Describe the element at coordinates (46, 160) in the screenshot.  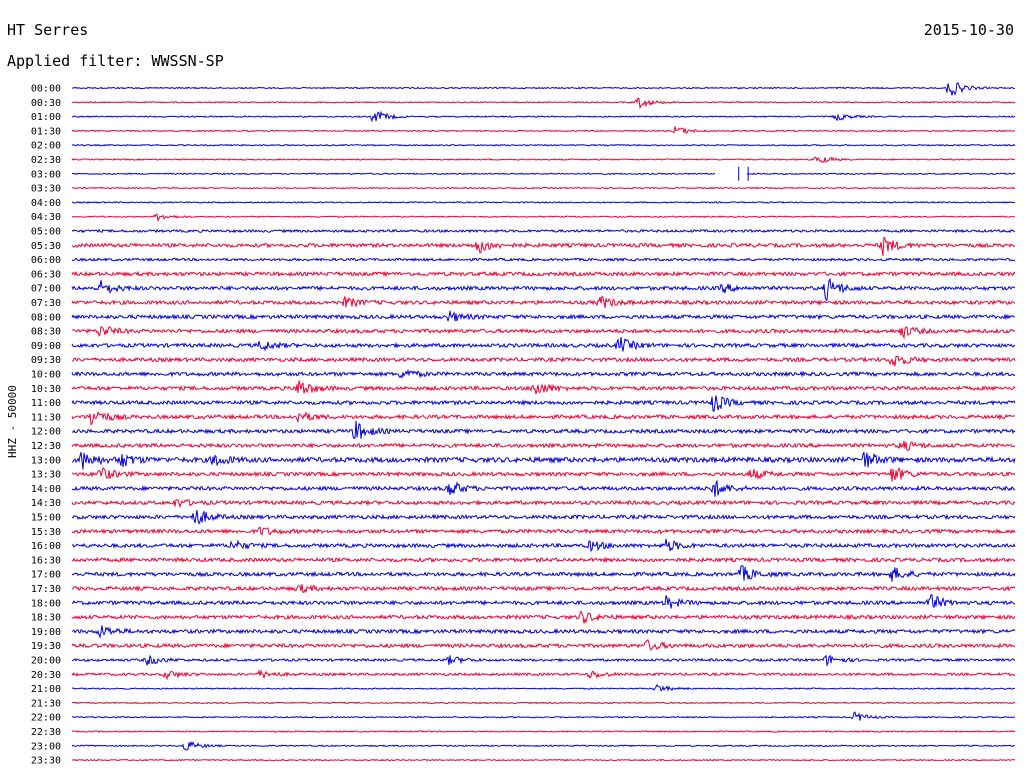
I see `time-label: 02:30` at that location.